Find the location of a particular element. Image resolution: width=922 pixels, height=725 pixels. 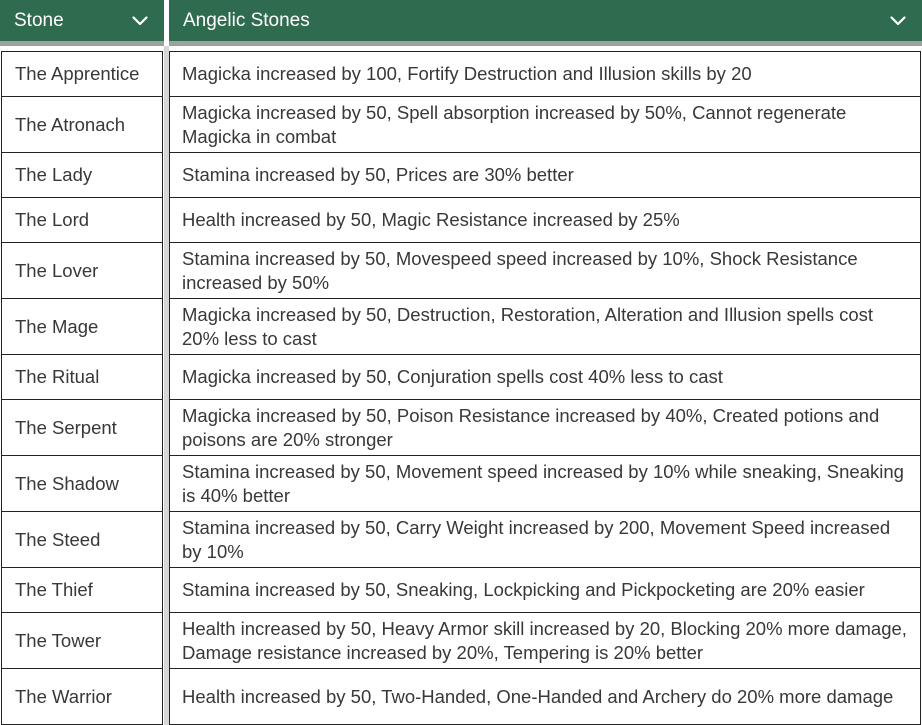

stone-cell: The Apprentice is located at coordinates (82, 74).